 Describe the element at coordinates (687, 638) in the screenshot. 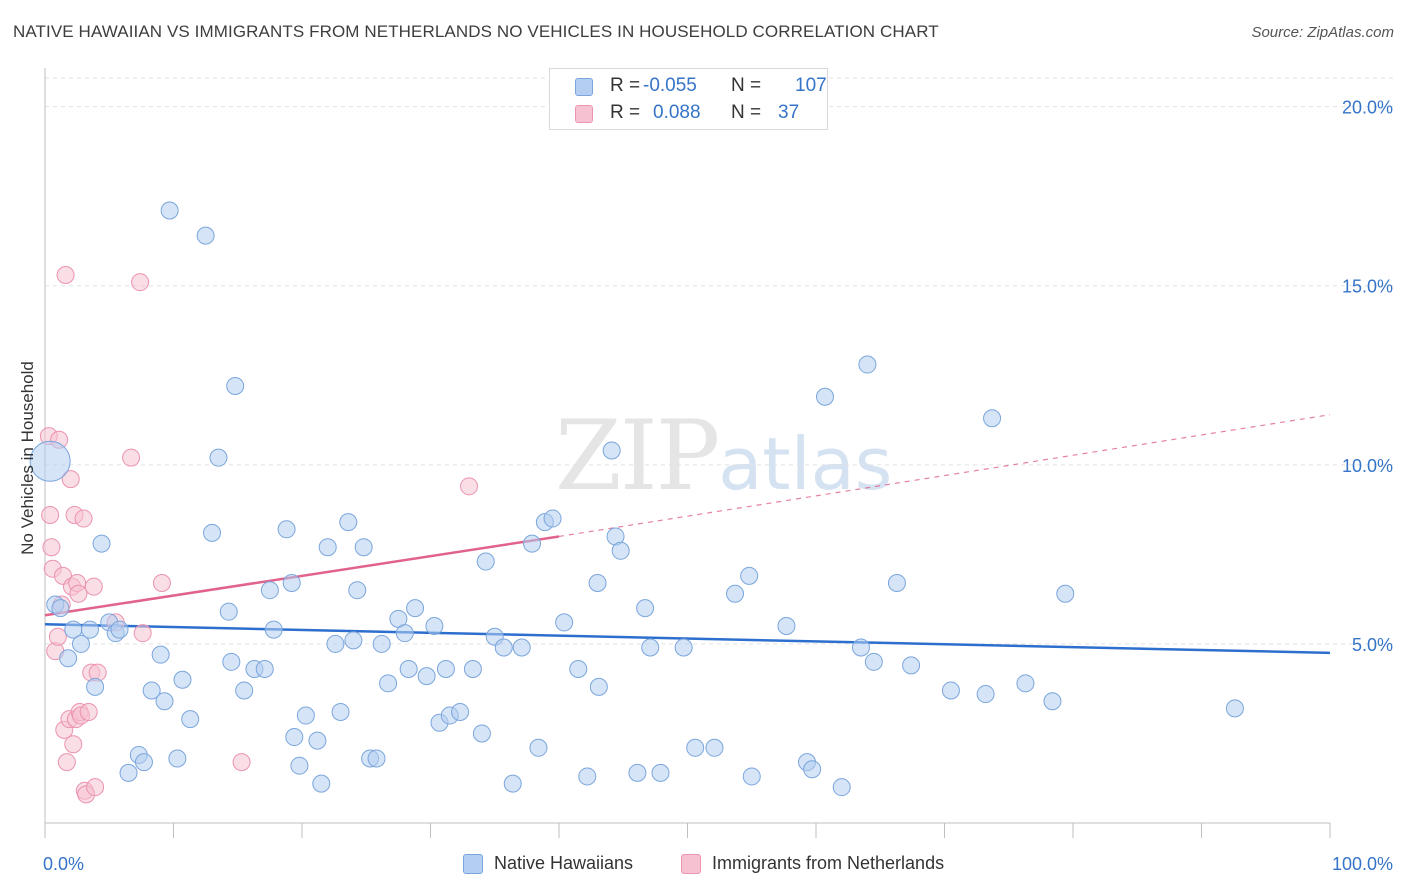

I see `trend-line-native-hawaiians` at that location.